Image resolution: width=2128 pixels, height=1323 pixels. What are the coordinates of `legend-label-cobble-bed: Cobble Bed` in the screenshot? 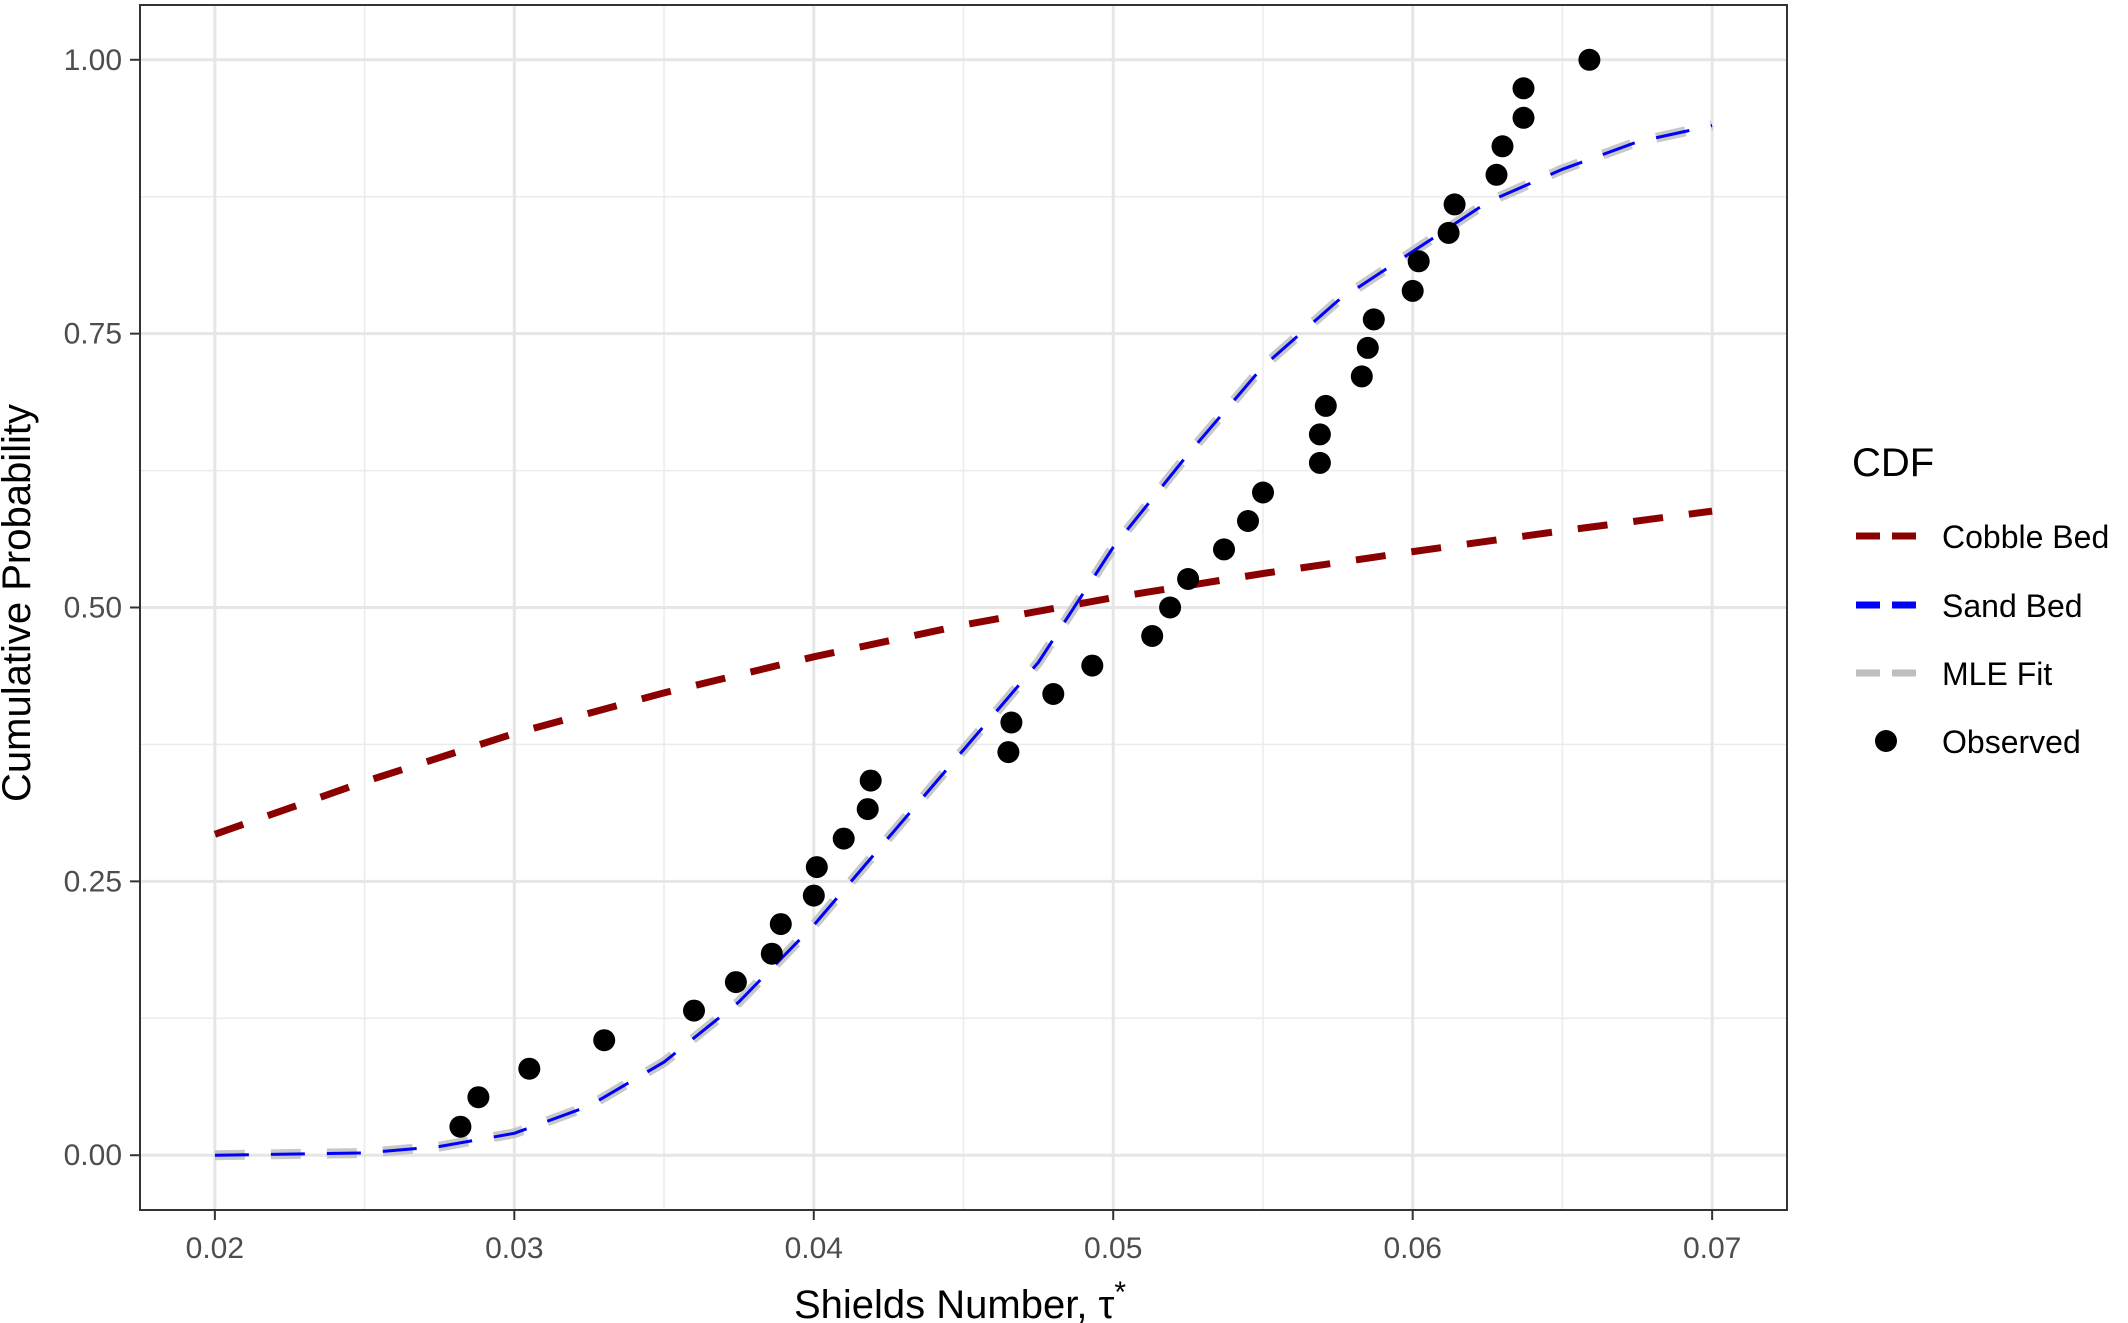 It's located at (2025, 537).